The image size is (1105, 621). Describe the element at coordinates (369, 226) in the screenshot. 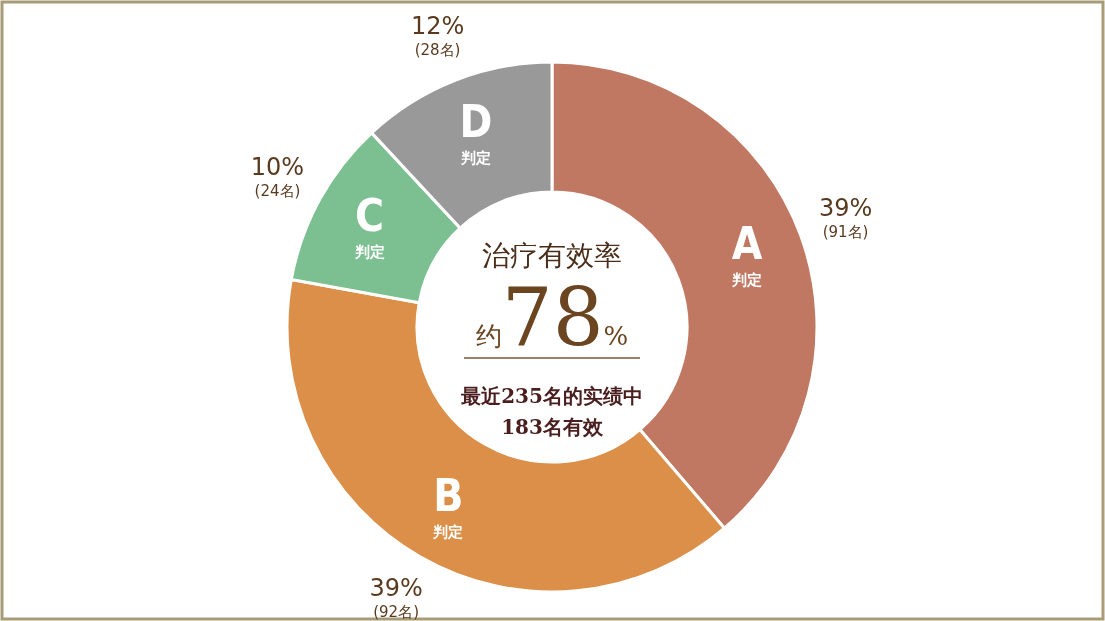

I see `slice-label: C 判定` at that location.